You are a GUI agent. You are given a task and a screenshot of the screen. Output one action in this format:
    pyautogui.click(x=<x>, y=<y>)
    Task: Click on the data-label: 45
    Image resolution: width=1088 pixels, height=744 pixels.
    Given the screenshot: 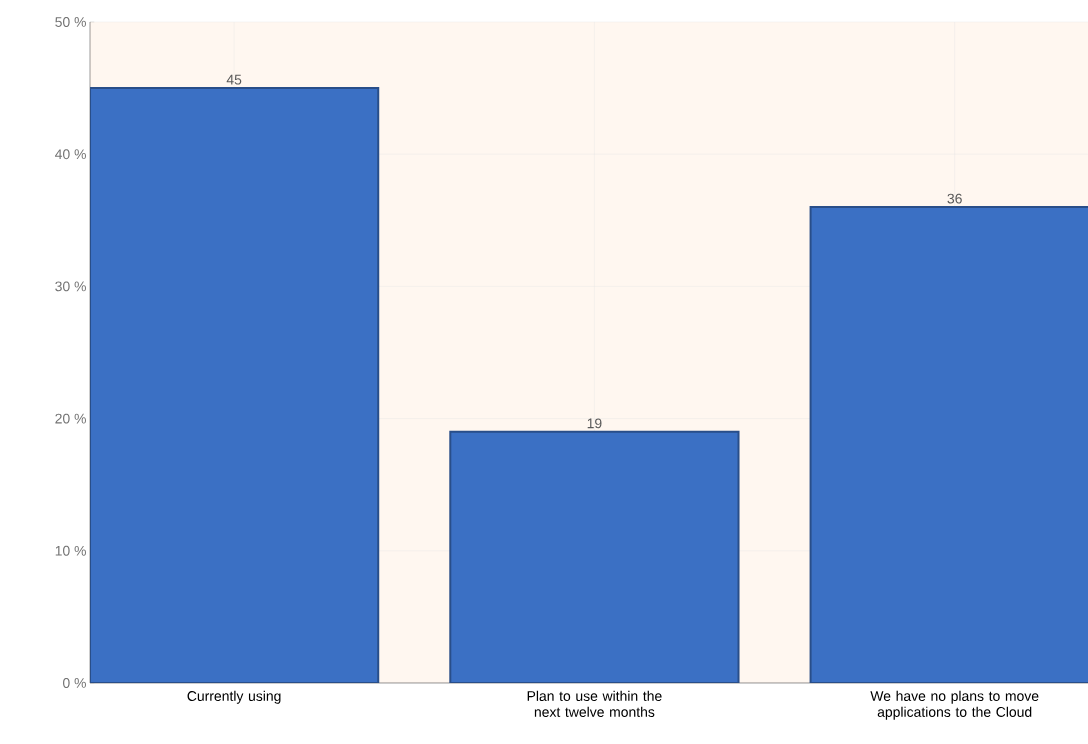 What is the action you would take?
    pyautogui.click(x=234, y=79)
    